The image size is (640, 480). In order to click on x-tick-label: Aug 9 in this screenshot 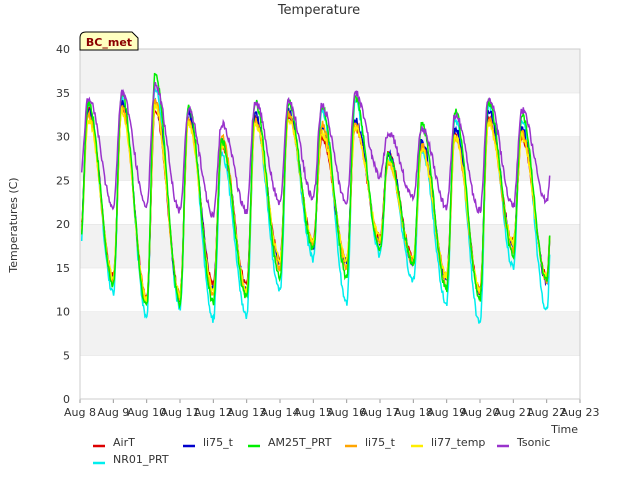, I will do `click(113, 412)`.